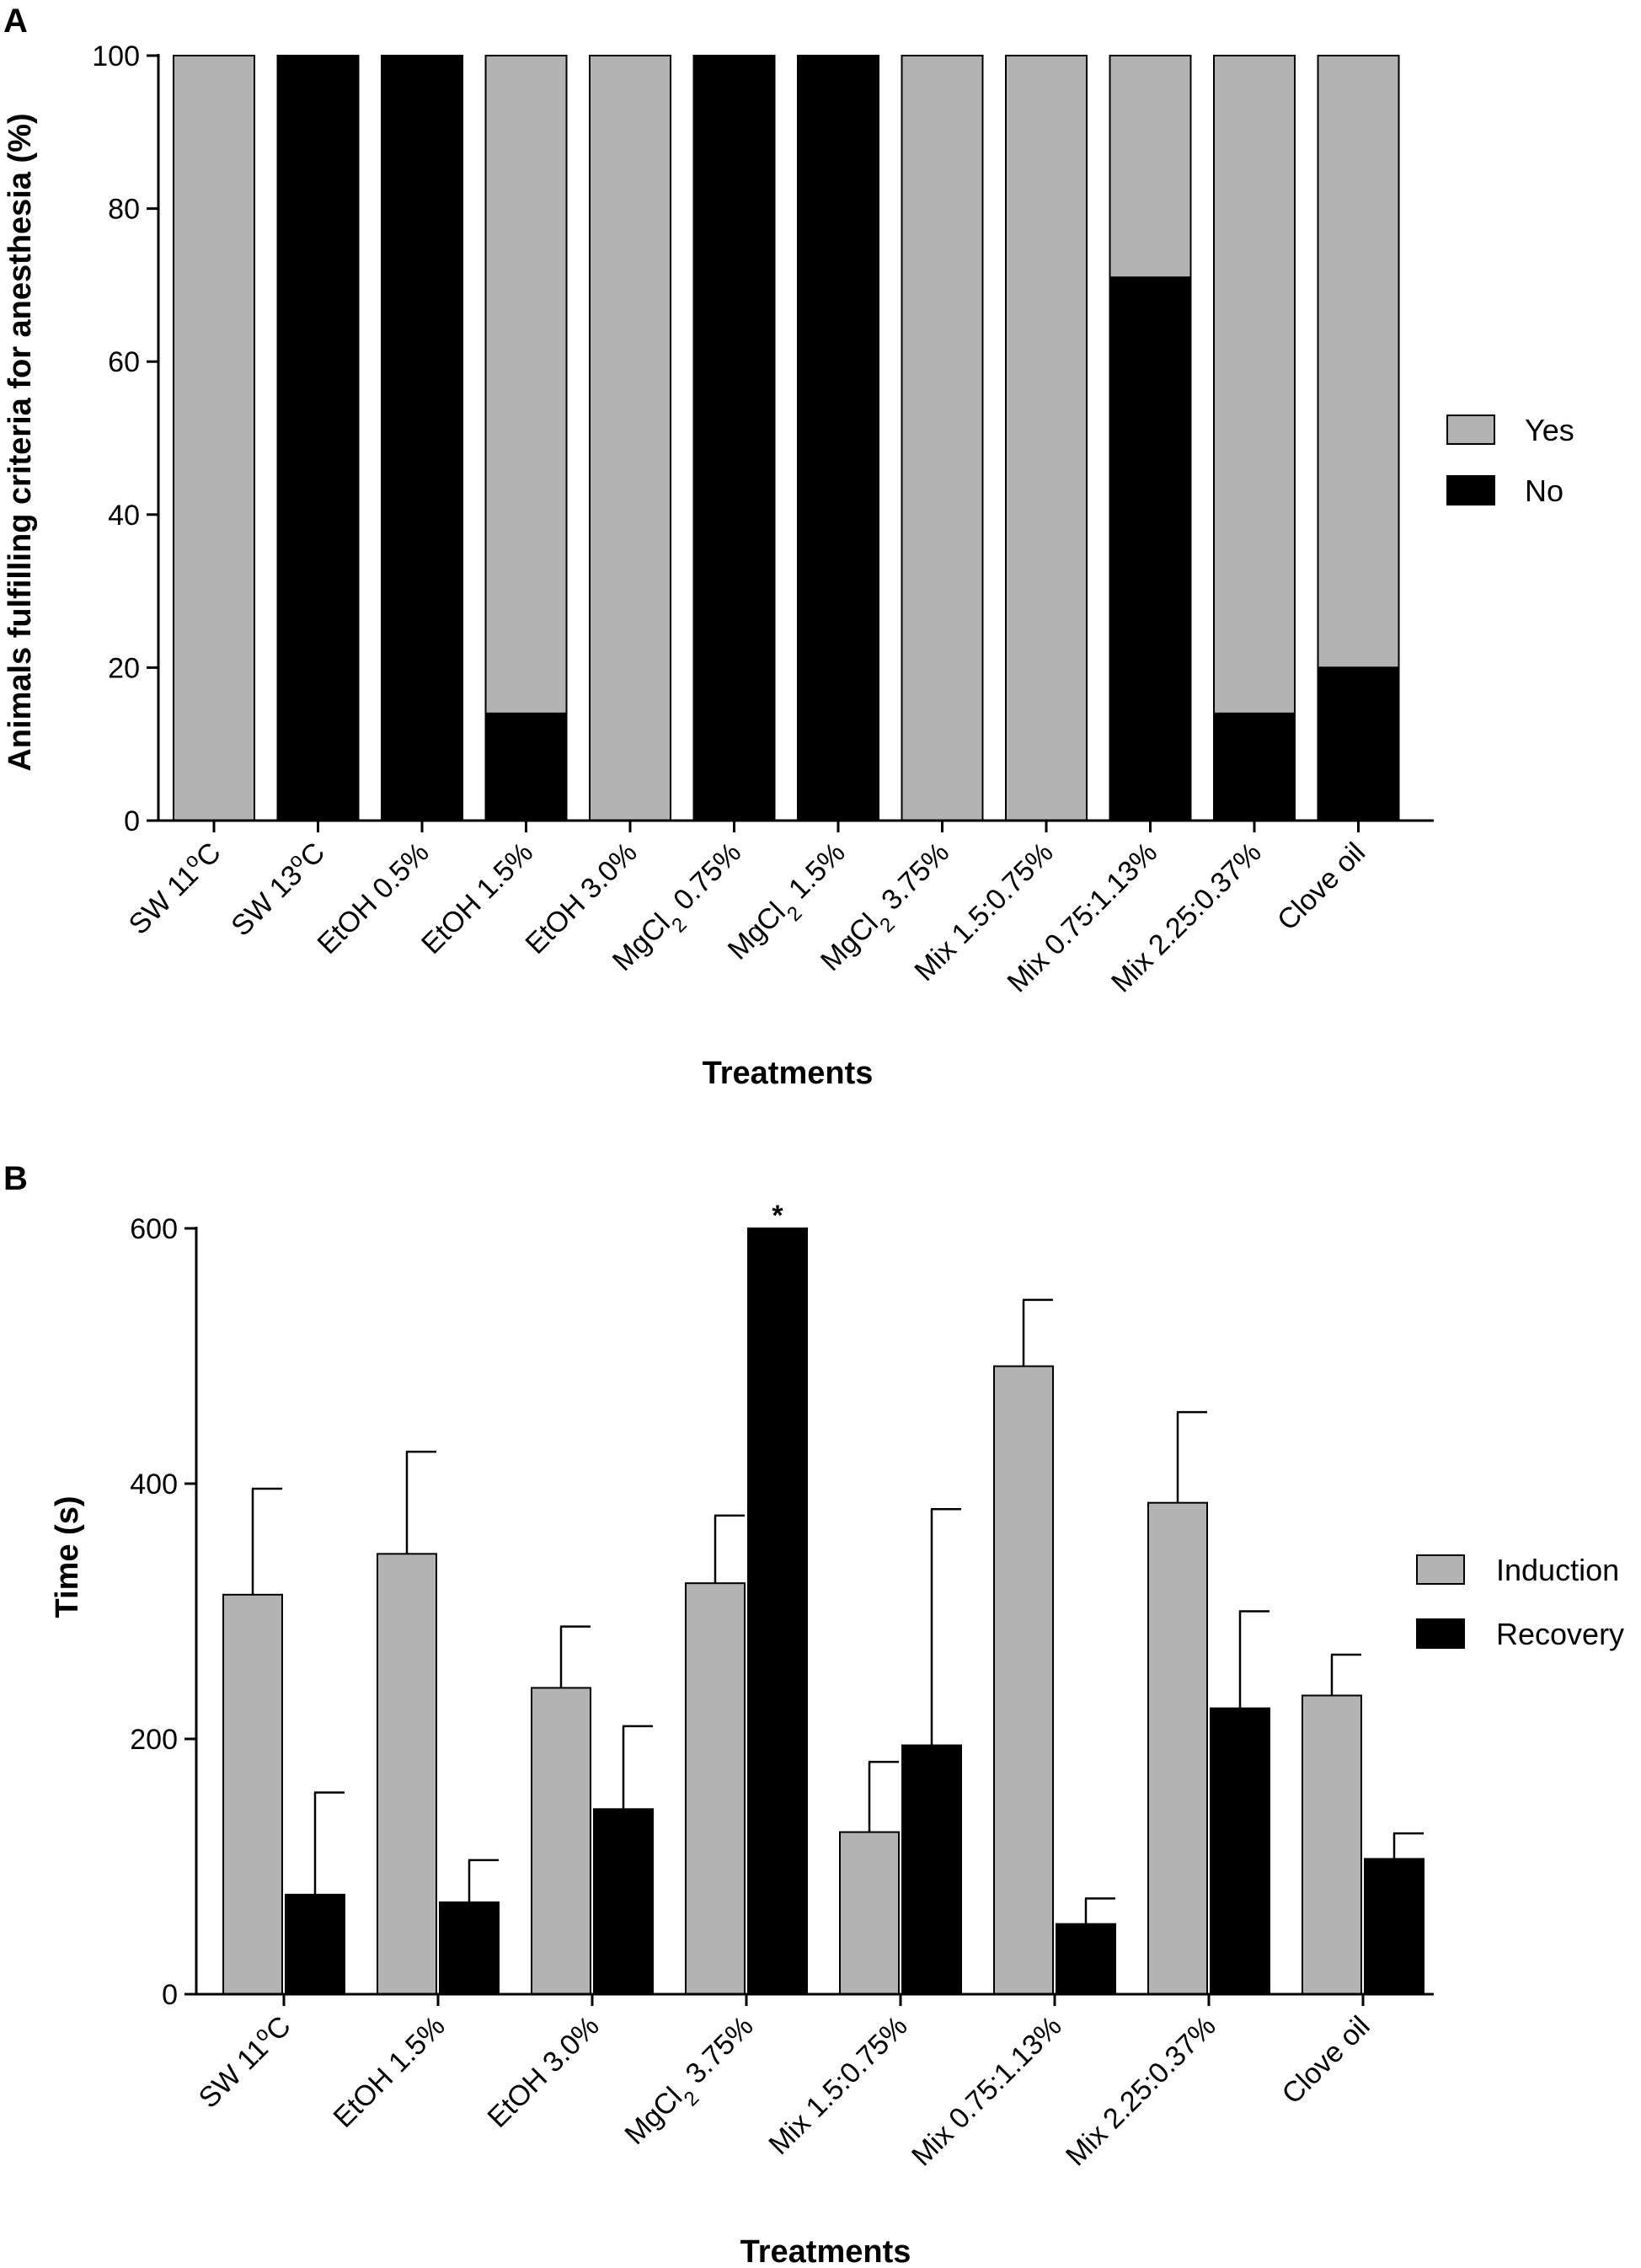 This screenshot has height=2268, width=1641. What do you see at coordinates (1440, 1570) in the screenshot?
I see `legend-swatch-induction` at bounding box center [1440, 1570].